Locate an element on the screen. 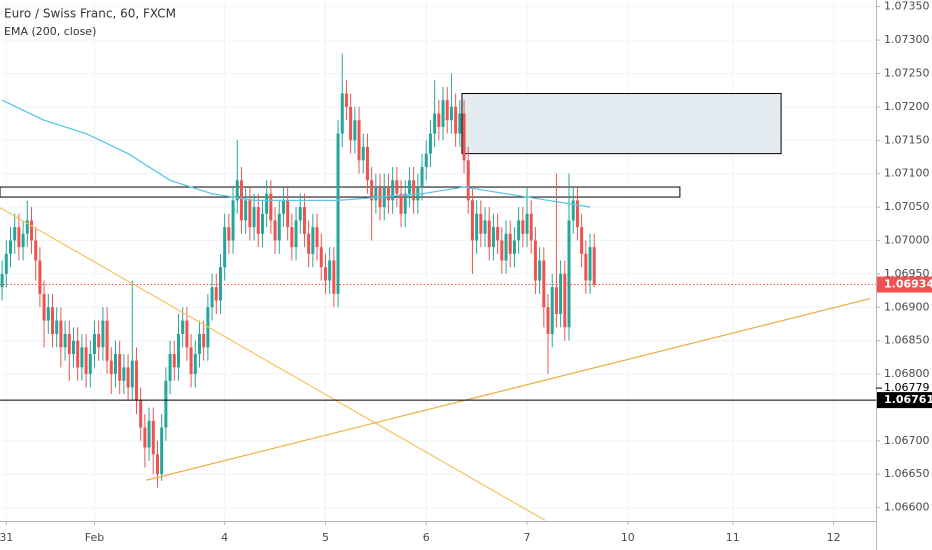 This screenshot has width=932, height=550. y-tick-label: 1.07150 is located at coordinates (907, 139).